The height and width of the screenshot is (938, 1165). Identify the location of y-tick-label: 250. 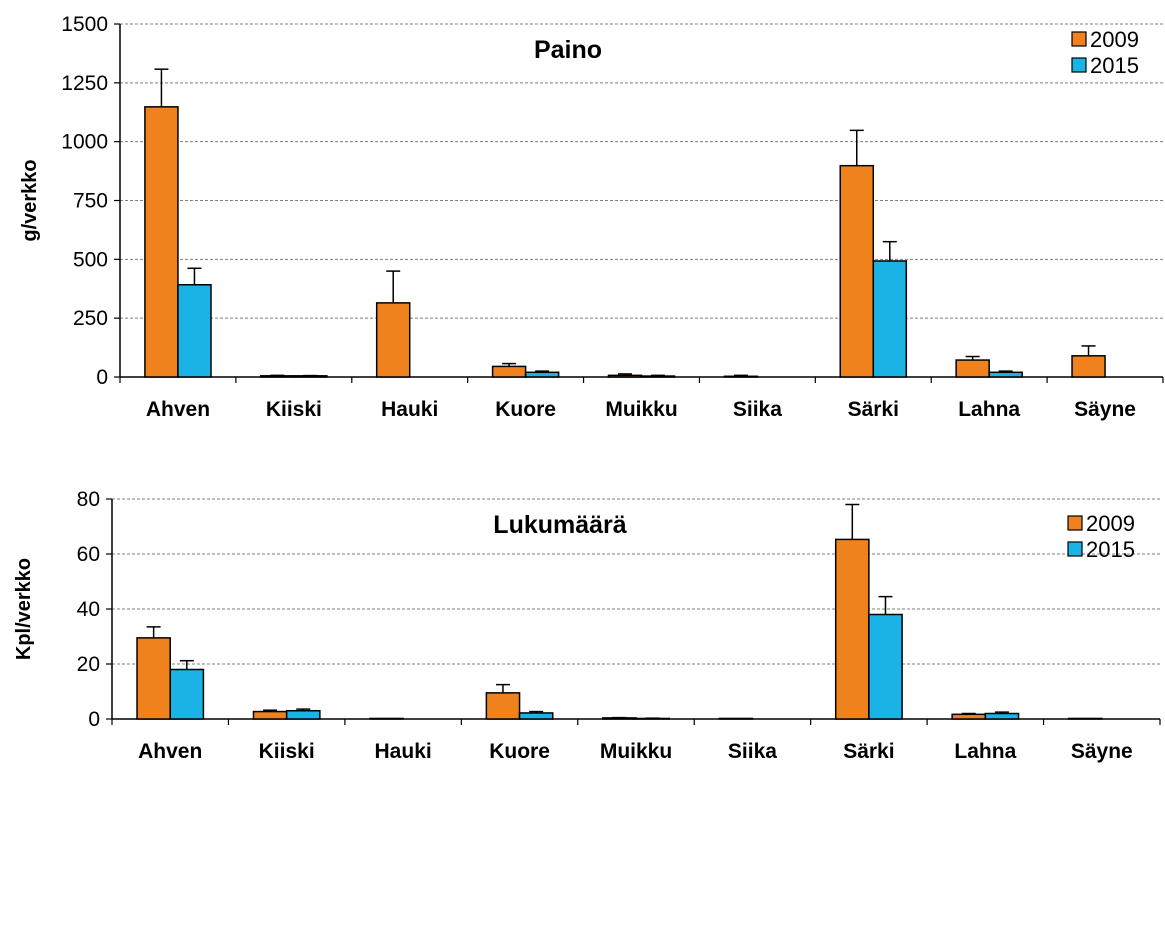
(90, 318).